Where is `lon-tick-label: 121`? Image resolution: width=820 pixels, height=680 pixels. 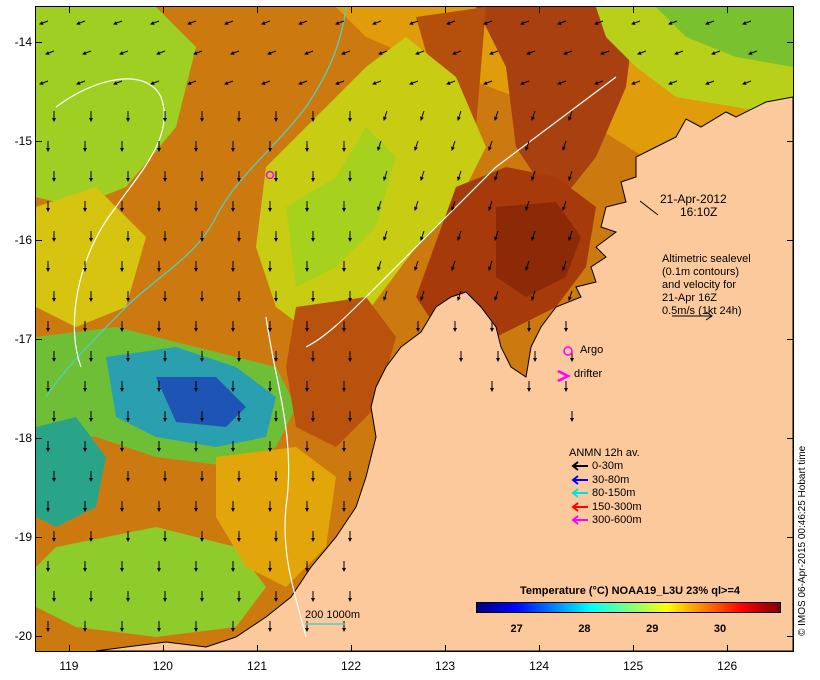
lon-tick-label: 121 is located at coordinates (256, 666).